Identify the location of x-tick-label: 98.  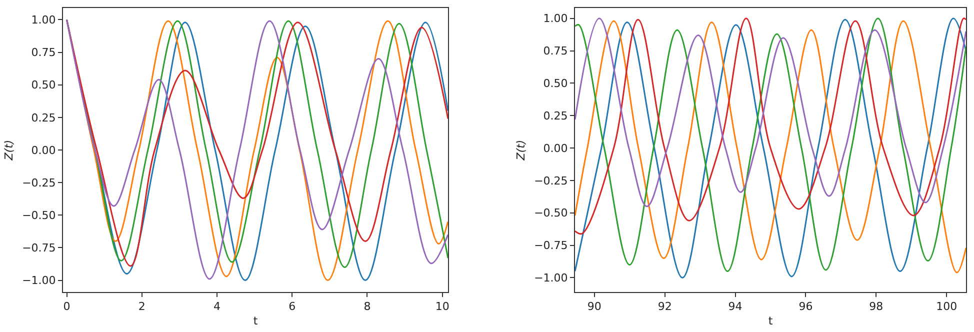
(876, 307).